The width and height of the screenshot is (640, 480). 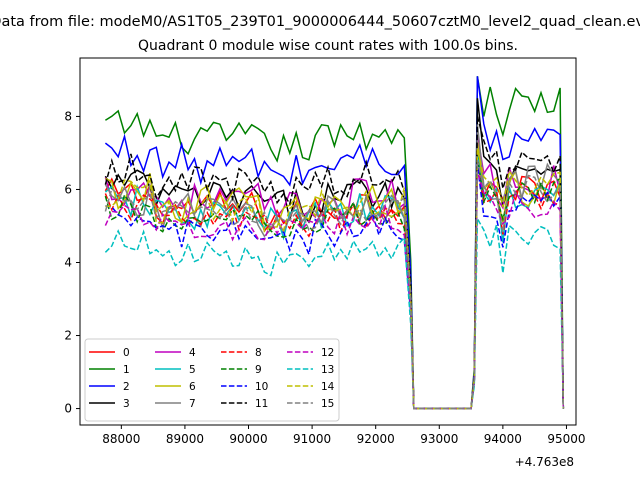 What do you see at coordinates (258, 370) in the screenshot?
I see `legend-label-9: 9` at bounding box center [258, 370].